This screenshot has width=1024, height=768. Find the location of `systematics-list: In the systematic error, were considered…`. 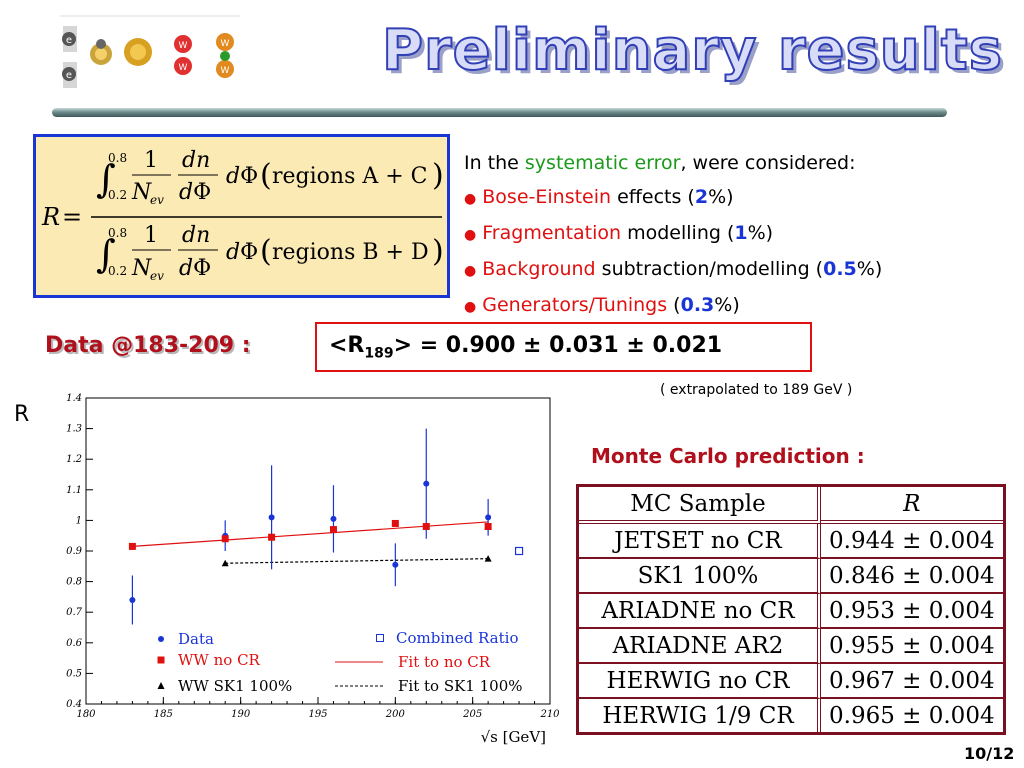

systematics-list: In the systematic error, were considered… is located at coordinates (673, 235).